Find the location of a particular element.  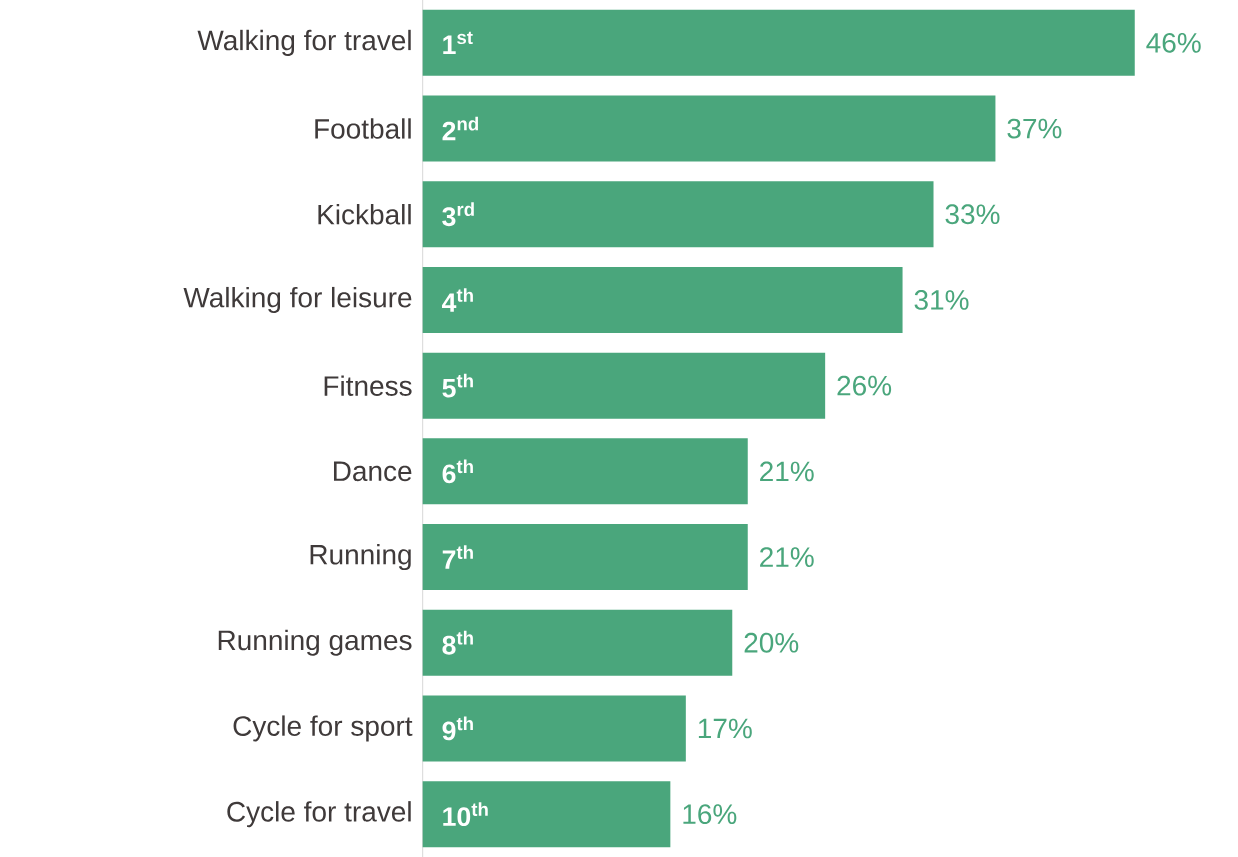

data-label: 16% is located at coordinates (710, 814).